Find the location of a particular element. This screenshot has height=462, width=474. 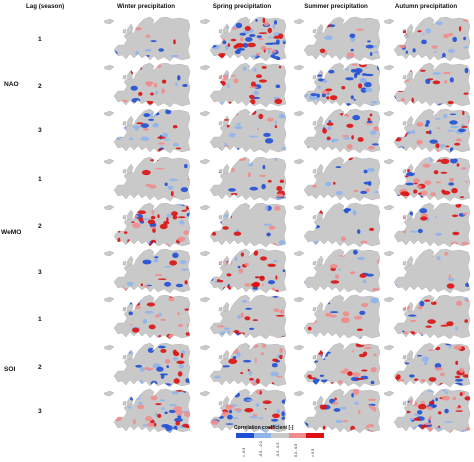

legend-swatch-moderate-positive is located at coordinates (297, 435).